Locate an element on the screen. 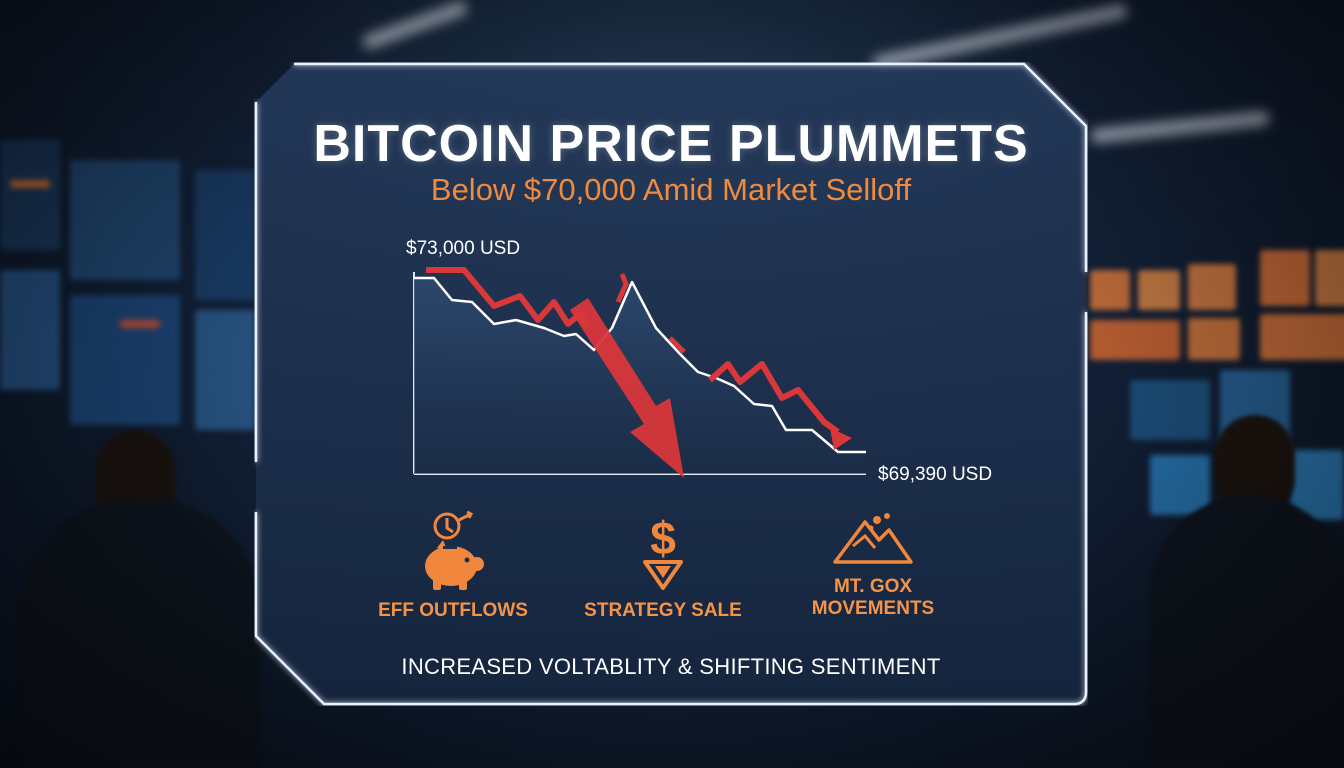 Image resolution: width=1344 pixels, height=768 pixels. price-area is located at coordinates (640, 376).